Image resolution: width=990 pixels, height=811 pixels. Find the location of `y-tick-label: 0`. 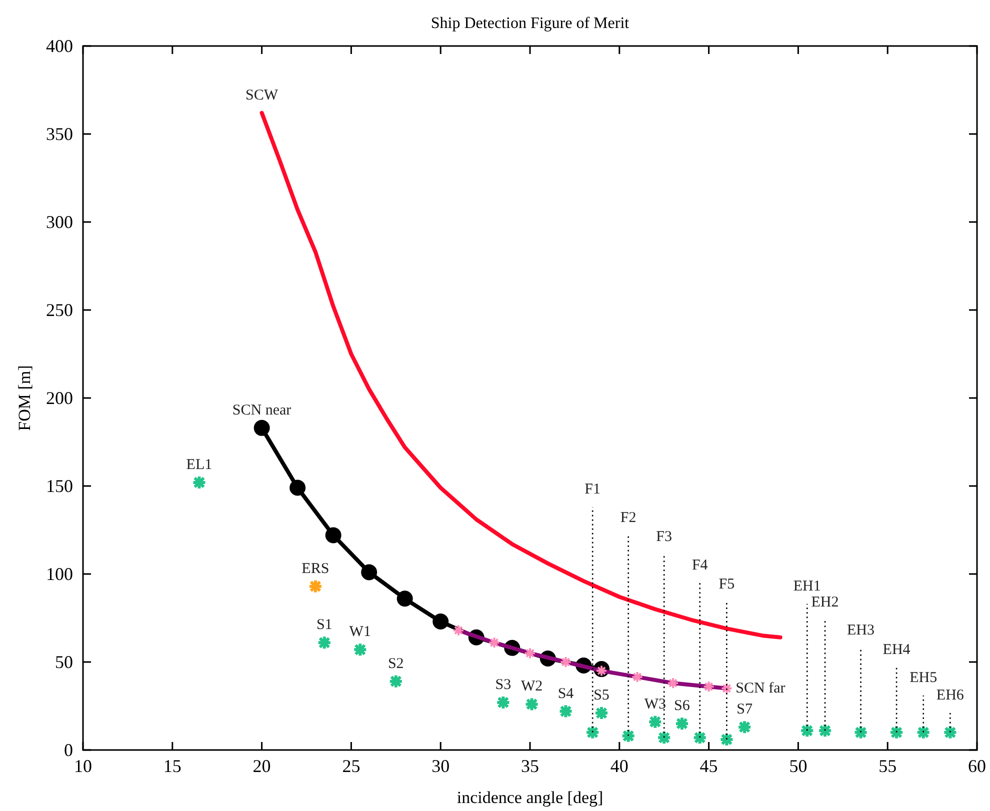

y-tick-label: 0 is located at coordinates (68, 750).